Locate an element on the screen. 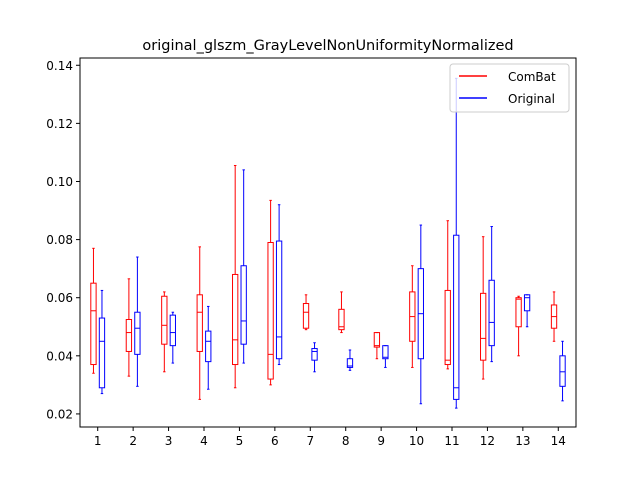  y-axis: 0.02 0.04 0.06 0.08 0.10 0.12 0.14 is located at coordinates (63, 240).